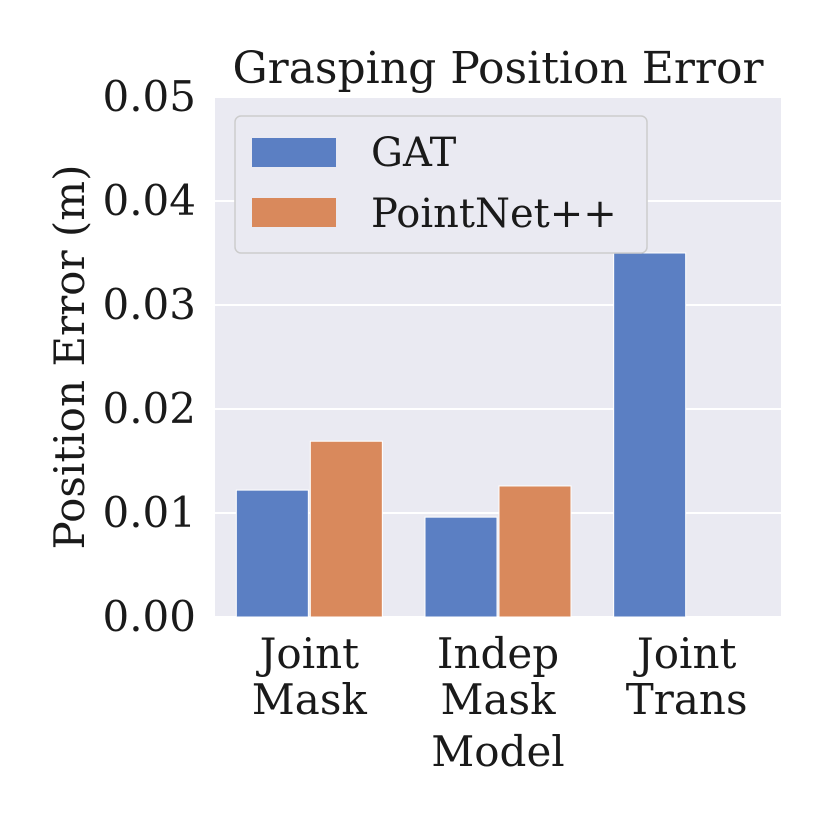 The image size is (830, 830). I want to click on legend-box, so click(441, 184).